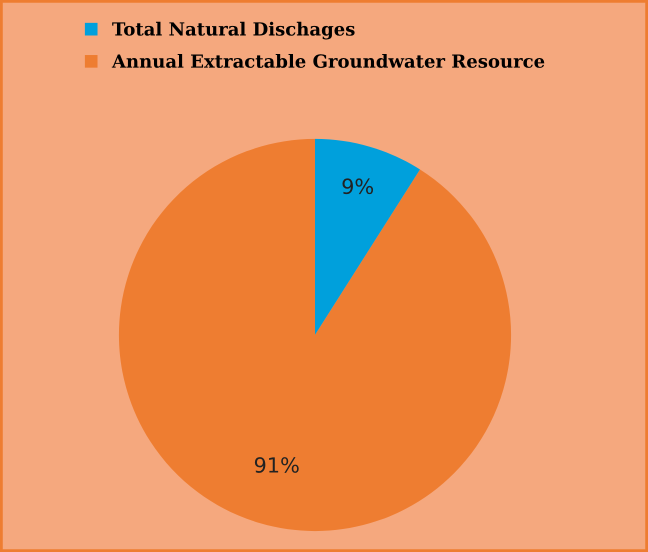 Image resolution: width=648 pixels, height=552 pixels. I want to click on data-label: 9%, so click(358, 186).